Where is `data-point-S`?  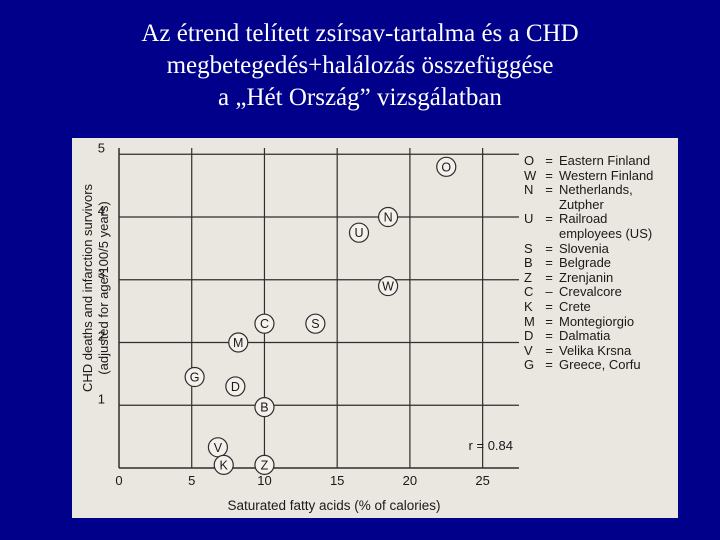
data-point-S is located at coordinates (315, 323).